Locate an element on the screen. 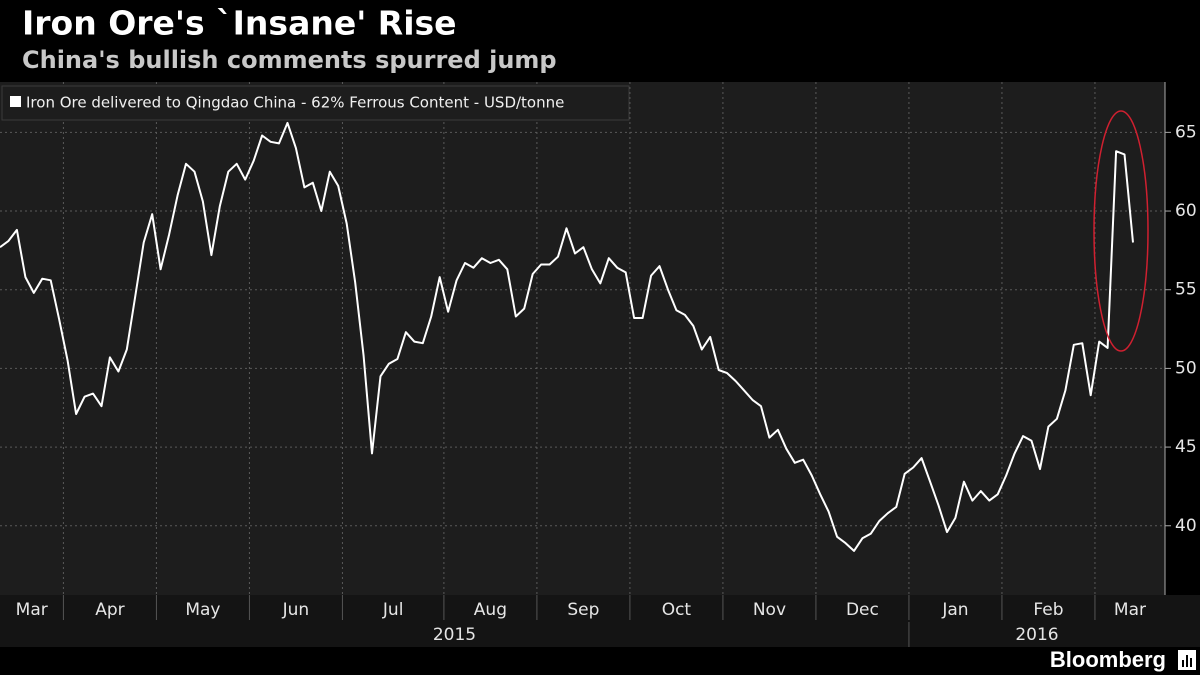 Image resolution: width=1200 pixels, height=675 pixels. x-tick-label: Aug is located at coordinates (490, 610).